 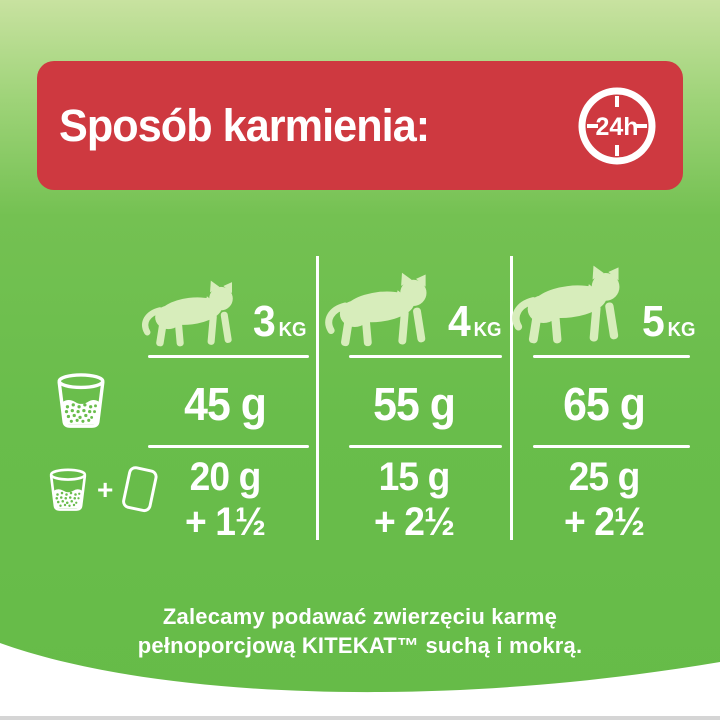 I want to click on weight-label: 3 KG, so click(x=280, y=321).